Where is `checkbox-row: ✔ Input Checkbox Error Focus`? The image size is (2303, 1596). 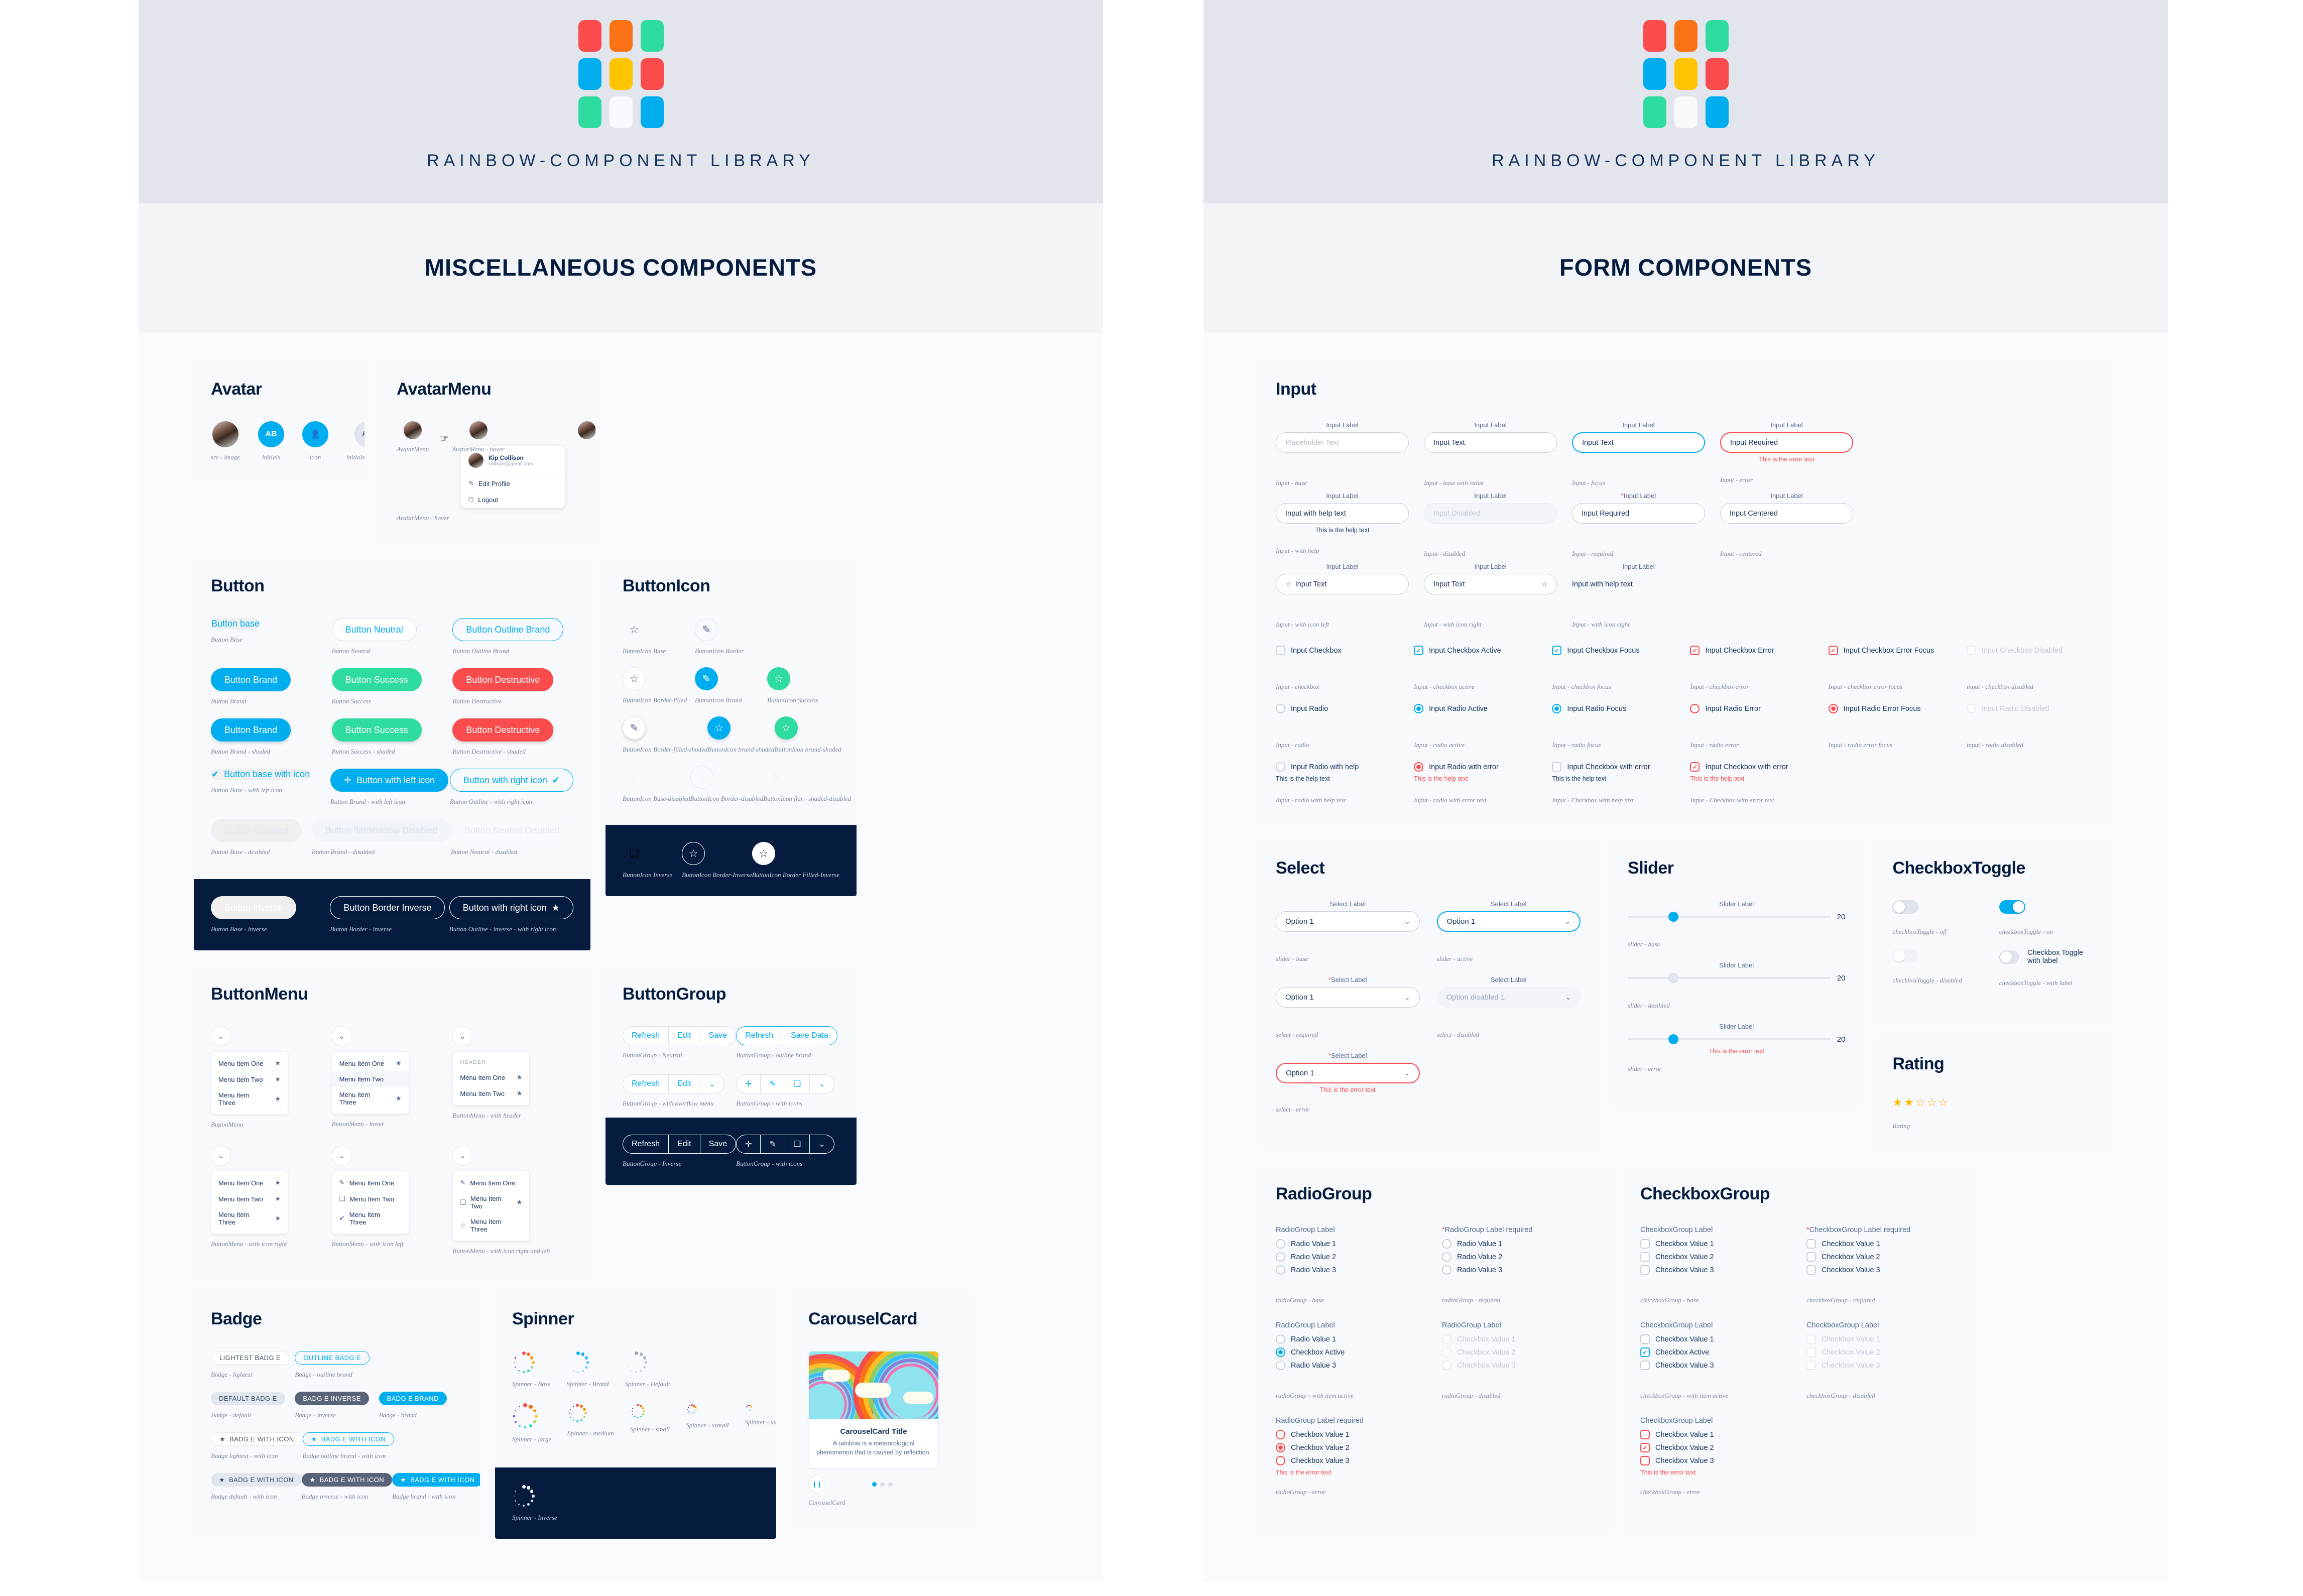
checkbox-row: ✔ Input Checkbox Error Focus is located at coordinates (1893, 650).